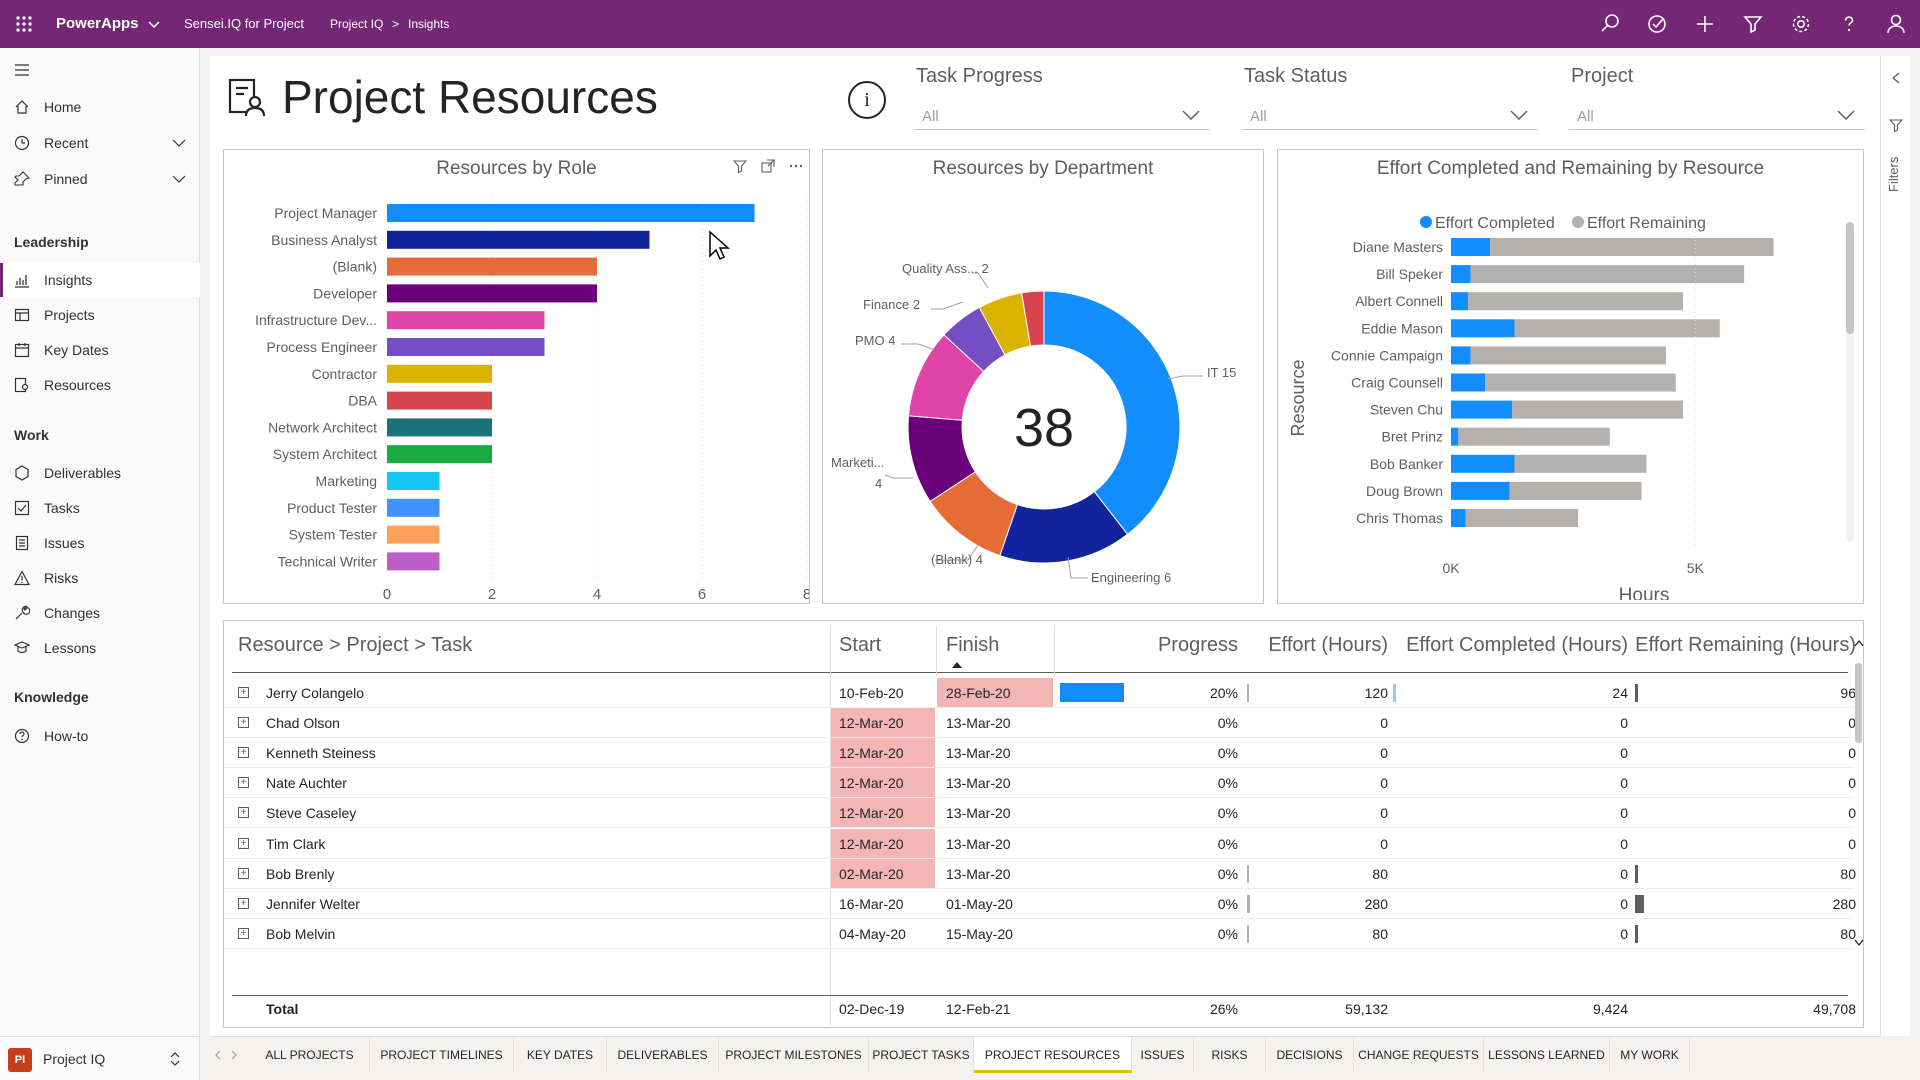 Image resolution: width=1920 pixels, height=1080 pixels. What do you see at coordinates (794, 1055) in the screenshot?
I see `tab-project-milestones: PROJECT MILESTONES` at bounding box center [794, 1055].